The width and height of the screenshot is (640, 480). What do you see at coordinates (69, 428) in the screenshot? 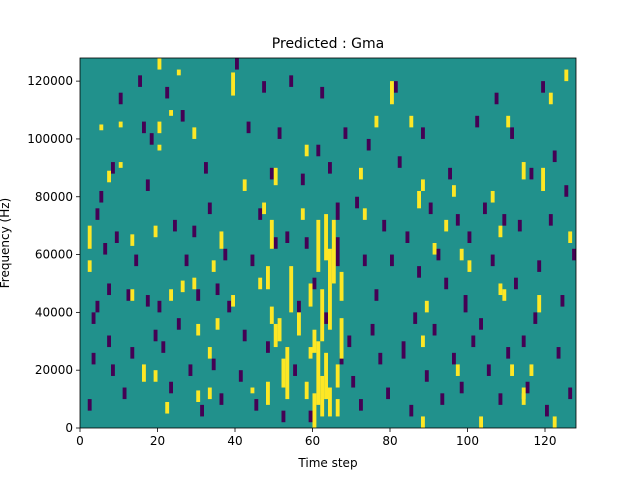
I see `y-tick-label: 0` at bounding box center [69, 428].